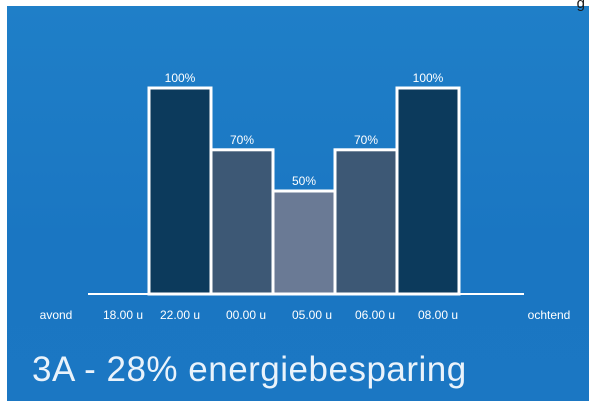 Image resolution: width=589 pixels, height=401 pixels. Describe the element at coordinates (180, 191) in the screenshot. I see `bar-22.00 u` at that location.